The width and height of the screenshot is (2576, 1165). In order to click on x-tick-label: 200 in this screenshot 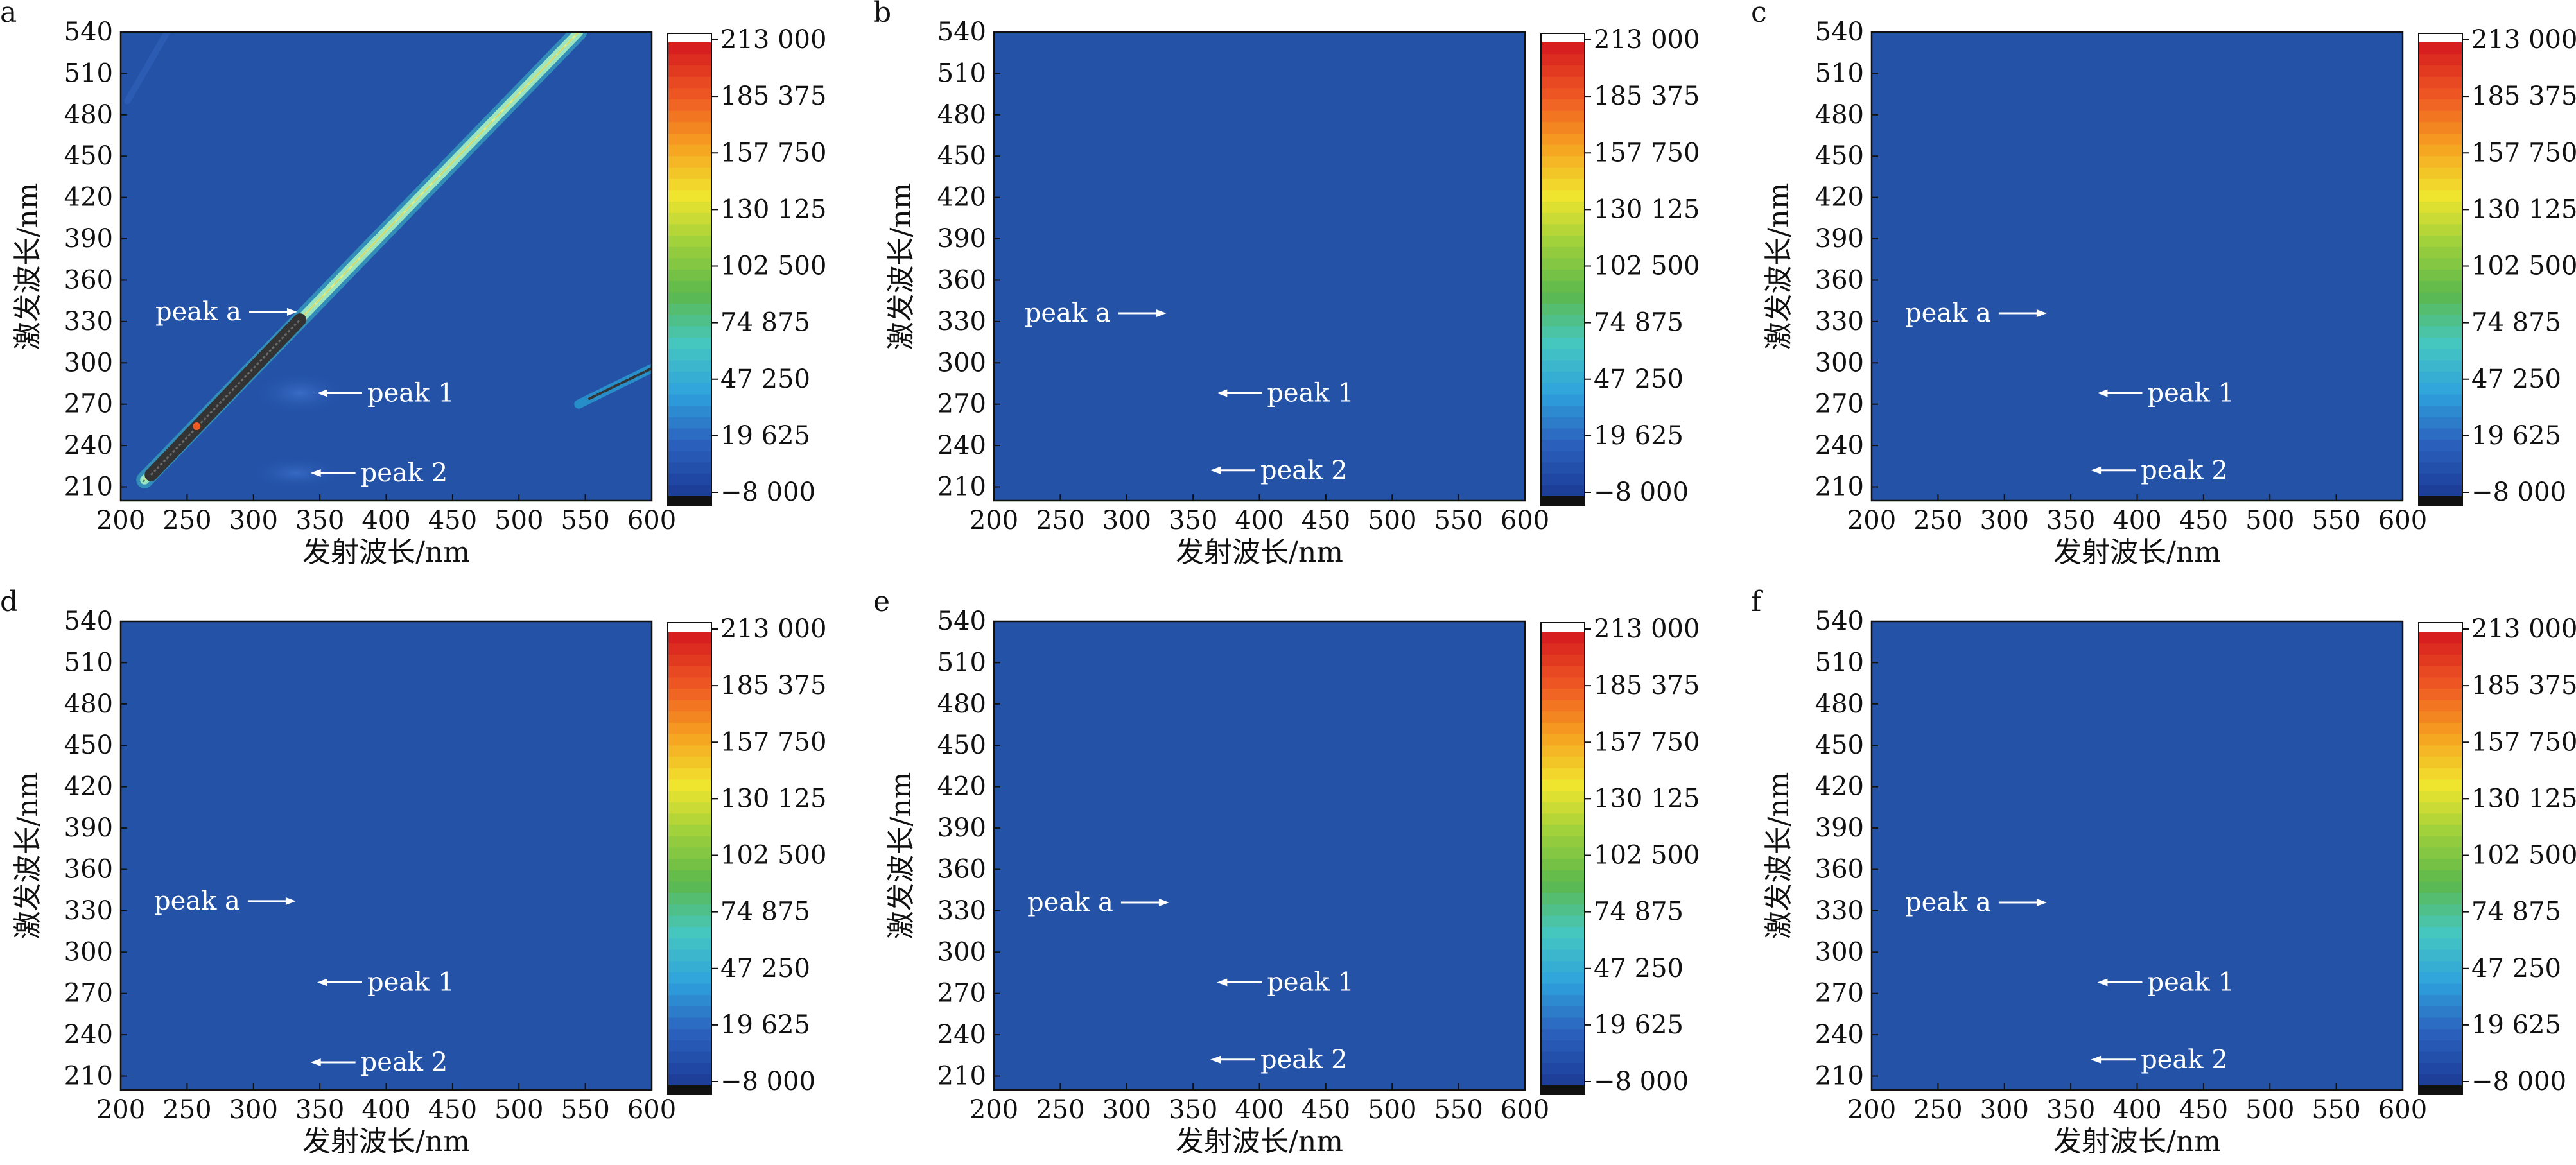, I will do `click(994, 1110)`.